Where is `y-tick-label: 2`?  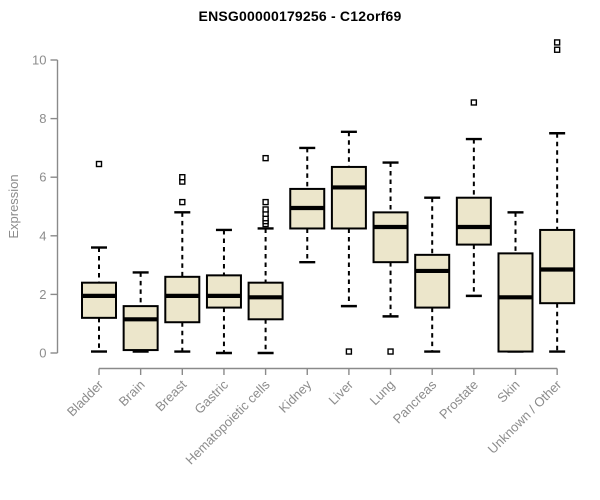 y-tick-label: 2 is located at coordinates (42, 294).